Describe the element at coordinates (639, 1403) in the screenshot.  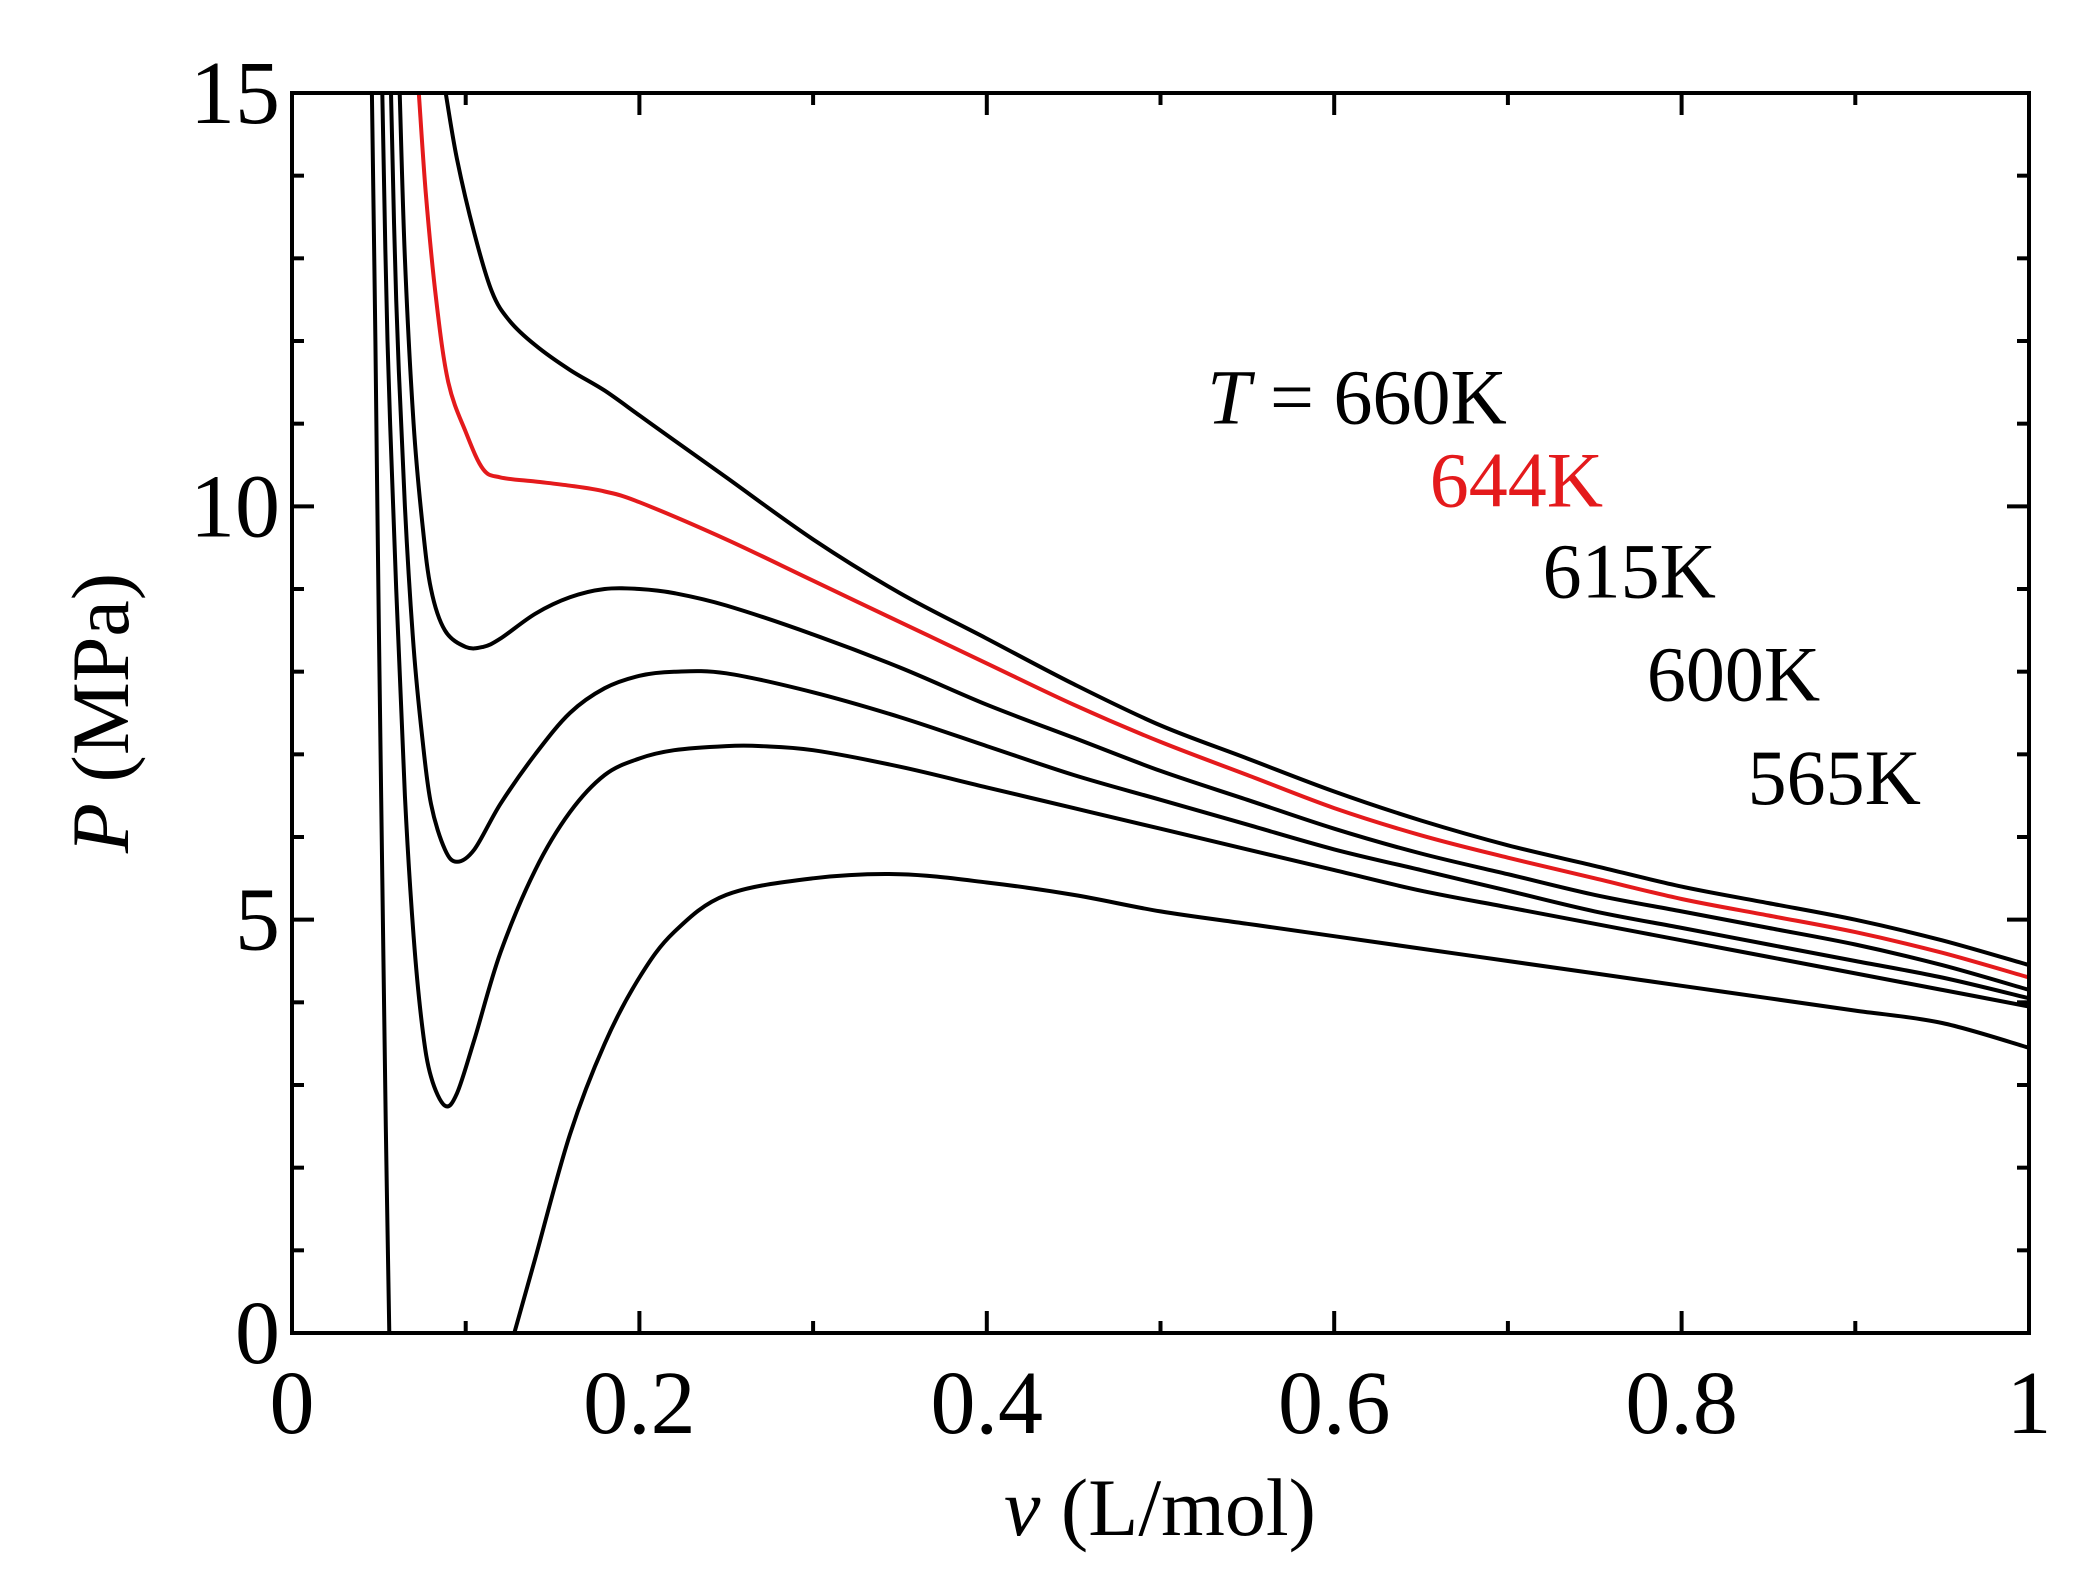
I see `x-tick-label: 0.2` at that location.